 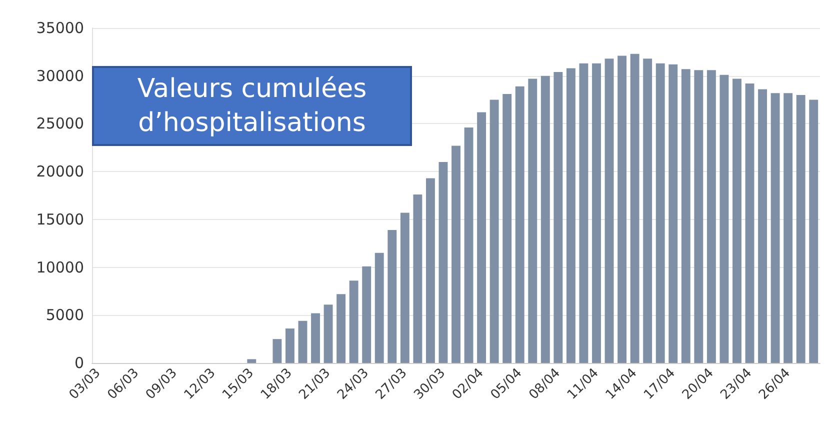 What do you see at coordinates (60, 75) in the screenshot?
I see `y-tick-label: 30000` at bounding box center [60, 75].